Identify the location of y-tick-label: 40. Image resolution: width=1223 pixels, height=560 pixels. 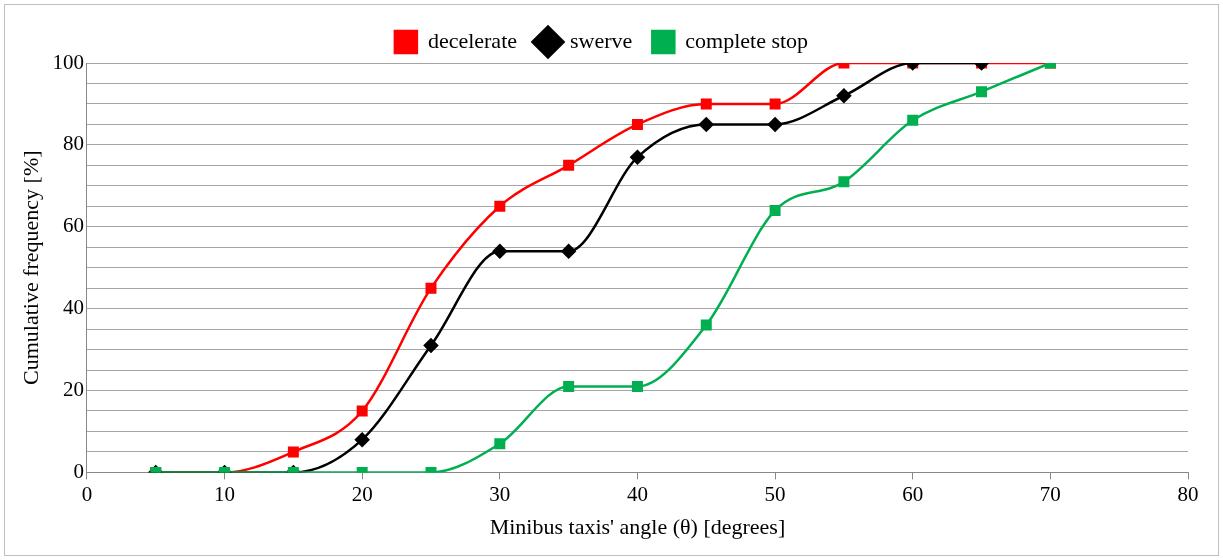
(73, 307).